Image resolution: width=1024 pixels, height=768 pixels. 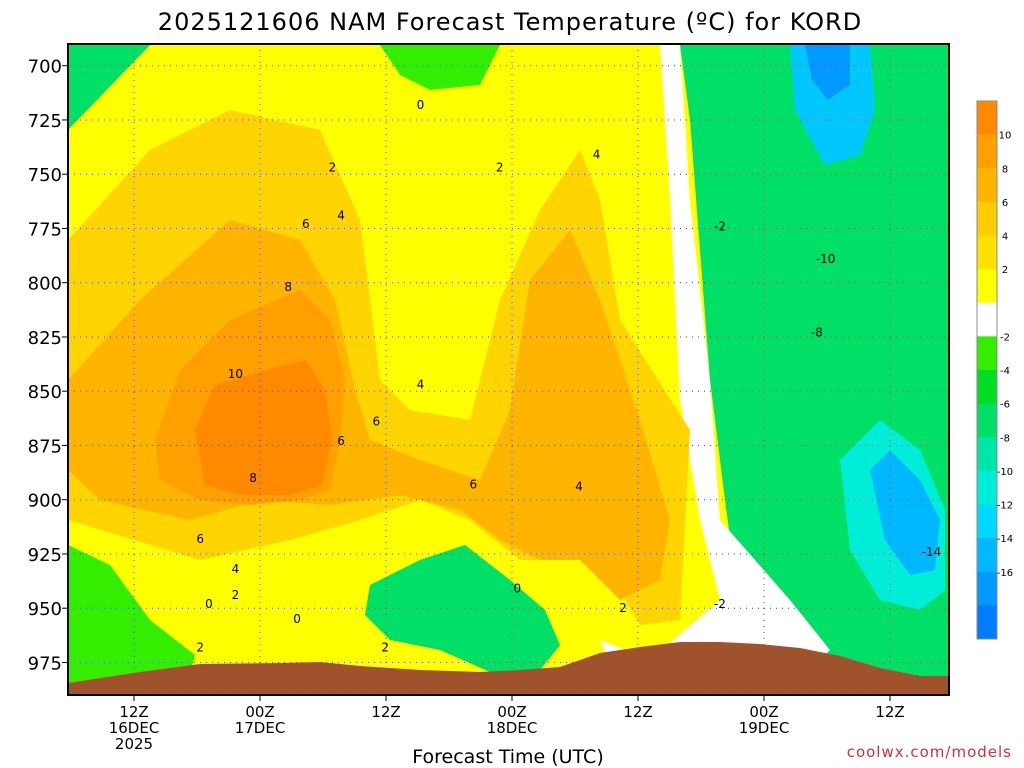 I want to click on contour-label: -14, so click(x=932, y=552).